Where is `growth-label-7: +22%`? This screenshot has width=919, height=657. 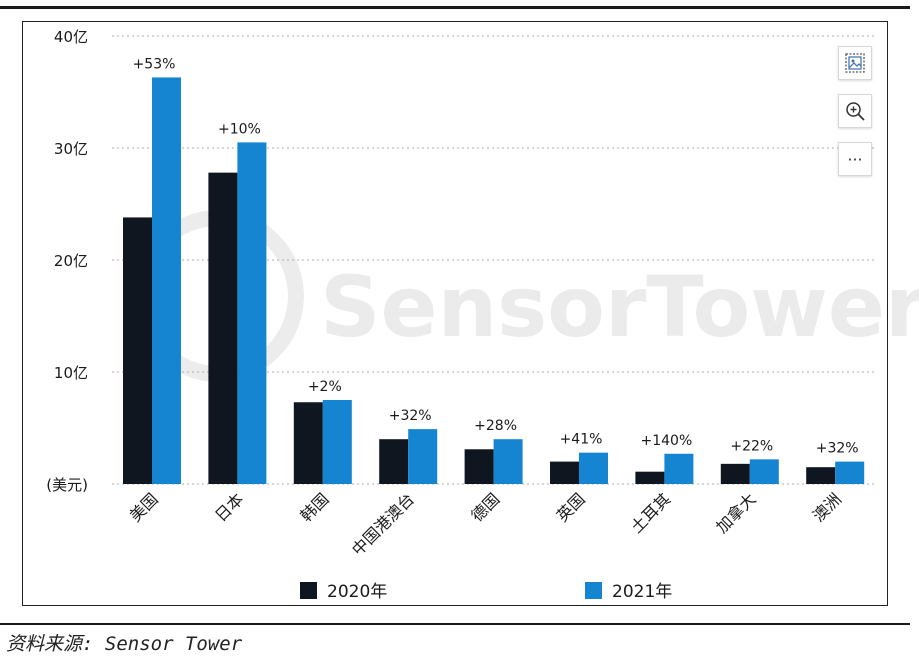
growth-label-7: +22% is located at coordinates (751, 446).